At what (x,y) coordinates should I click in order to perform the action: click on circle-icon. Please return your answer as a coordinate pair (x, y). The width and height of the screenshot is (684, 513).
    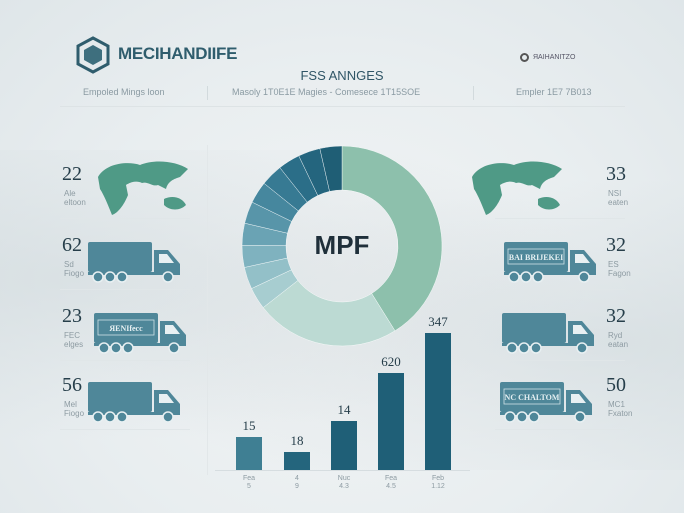
    Looking at the image, I should click on (524, 57).